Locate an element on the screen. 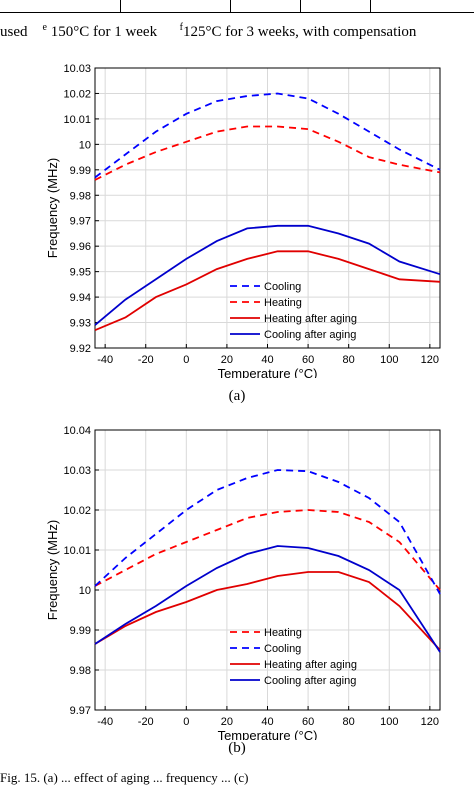  y-tick-label: 9.94 is located at coordinates (80, 298).